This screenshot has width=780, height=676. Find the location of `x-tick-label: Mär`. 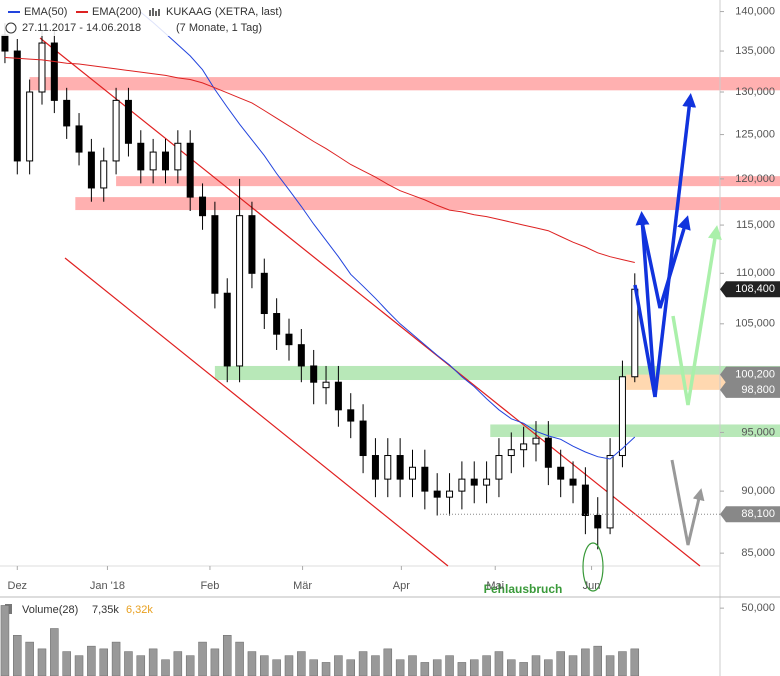

x-tick-label: Mär is located at coordinates (302, 586).